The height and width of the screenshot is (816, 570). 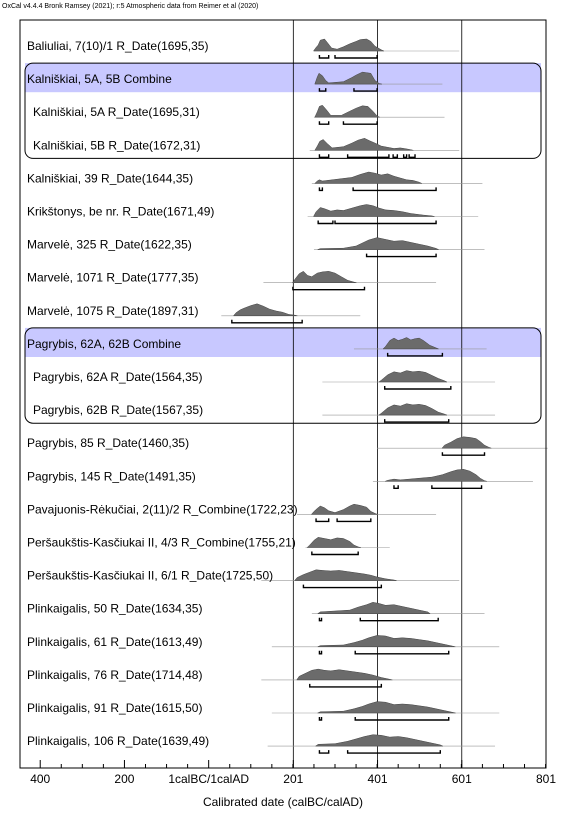 I want to click on row-label: Pagrybis, 85 R_Date(1460,35), so click(x=108, y=443).